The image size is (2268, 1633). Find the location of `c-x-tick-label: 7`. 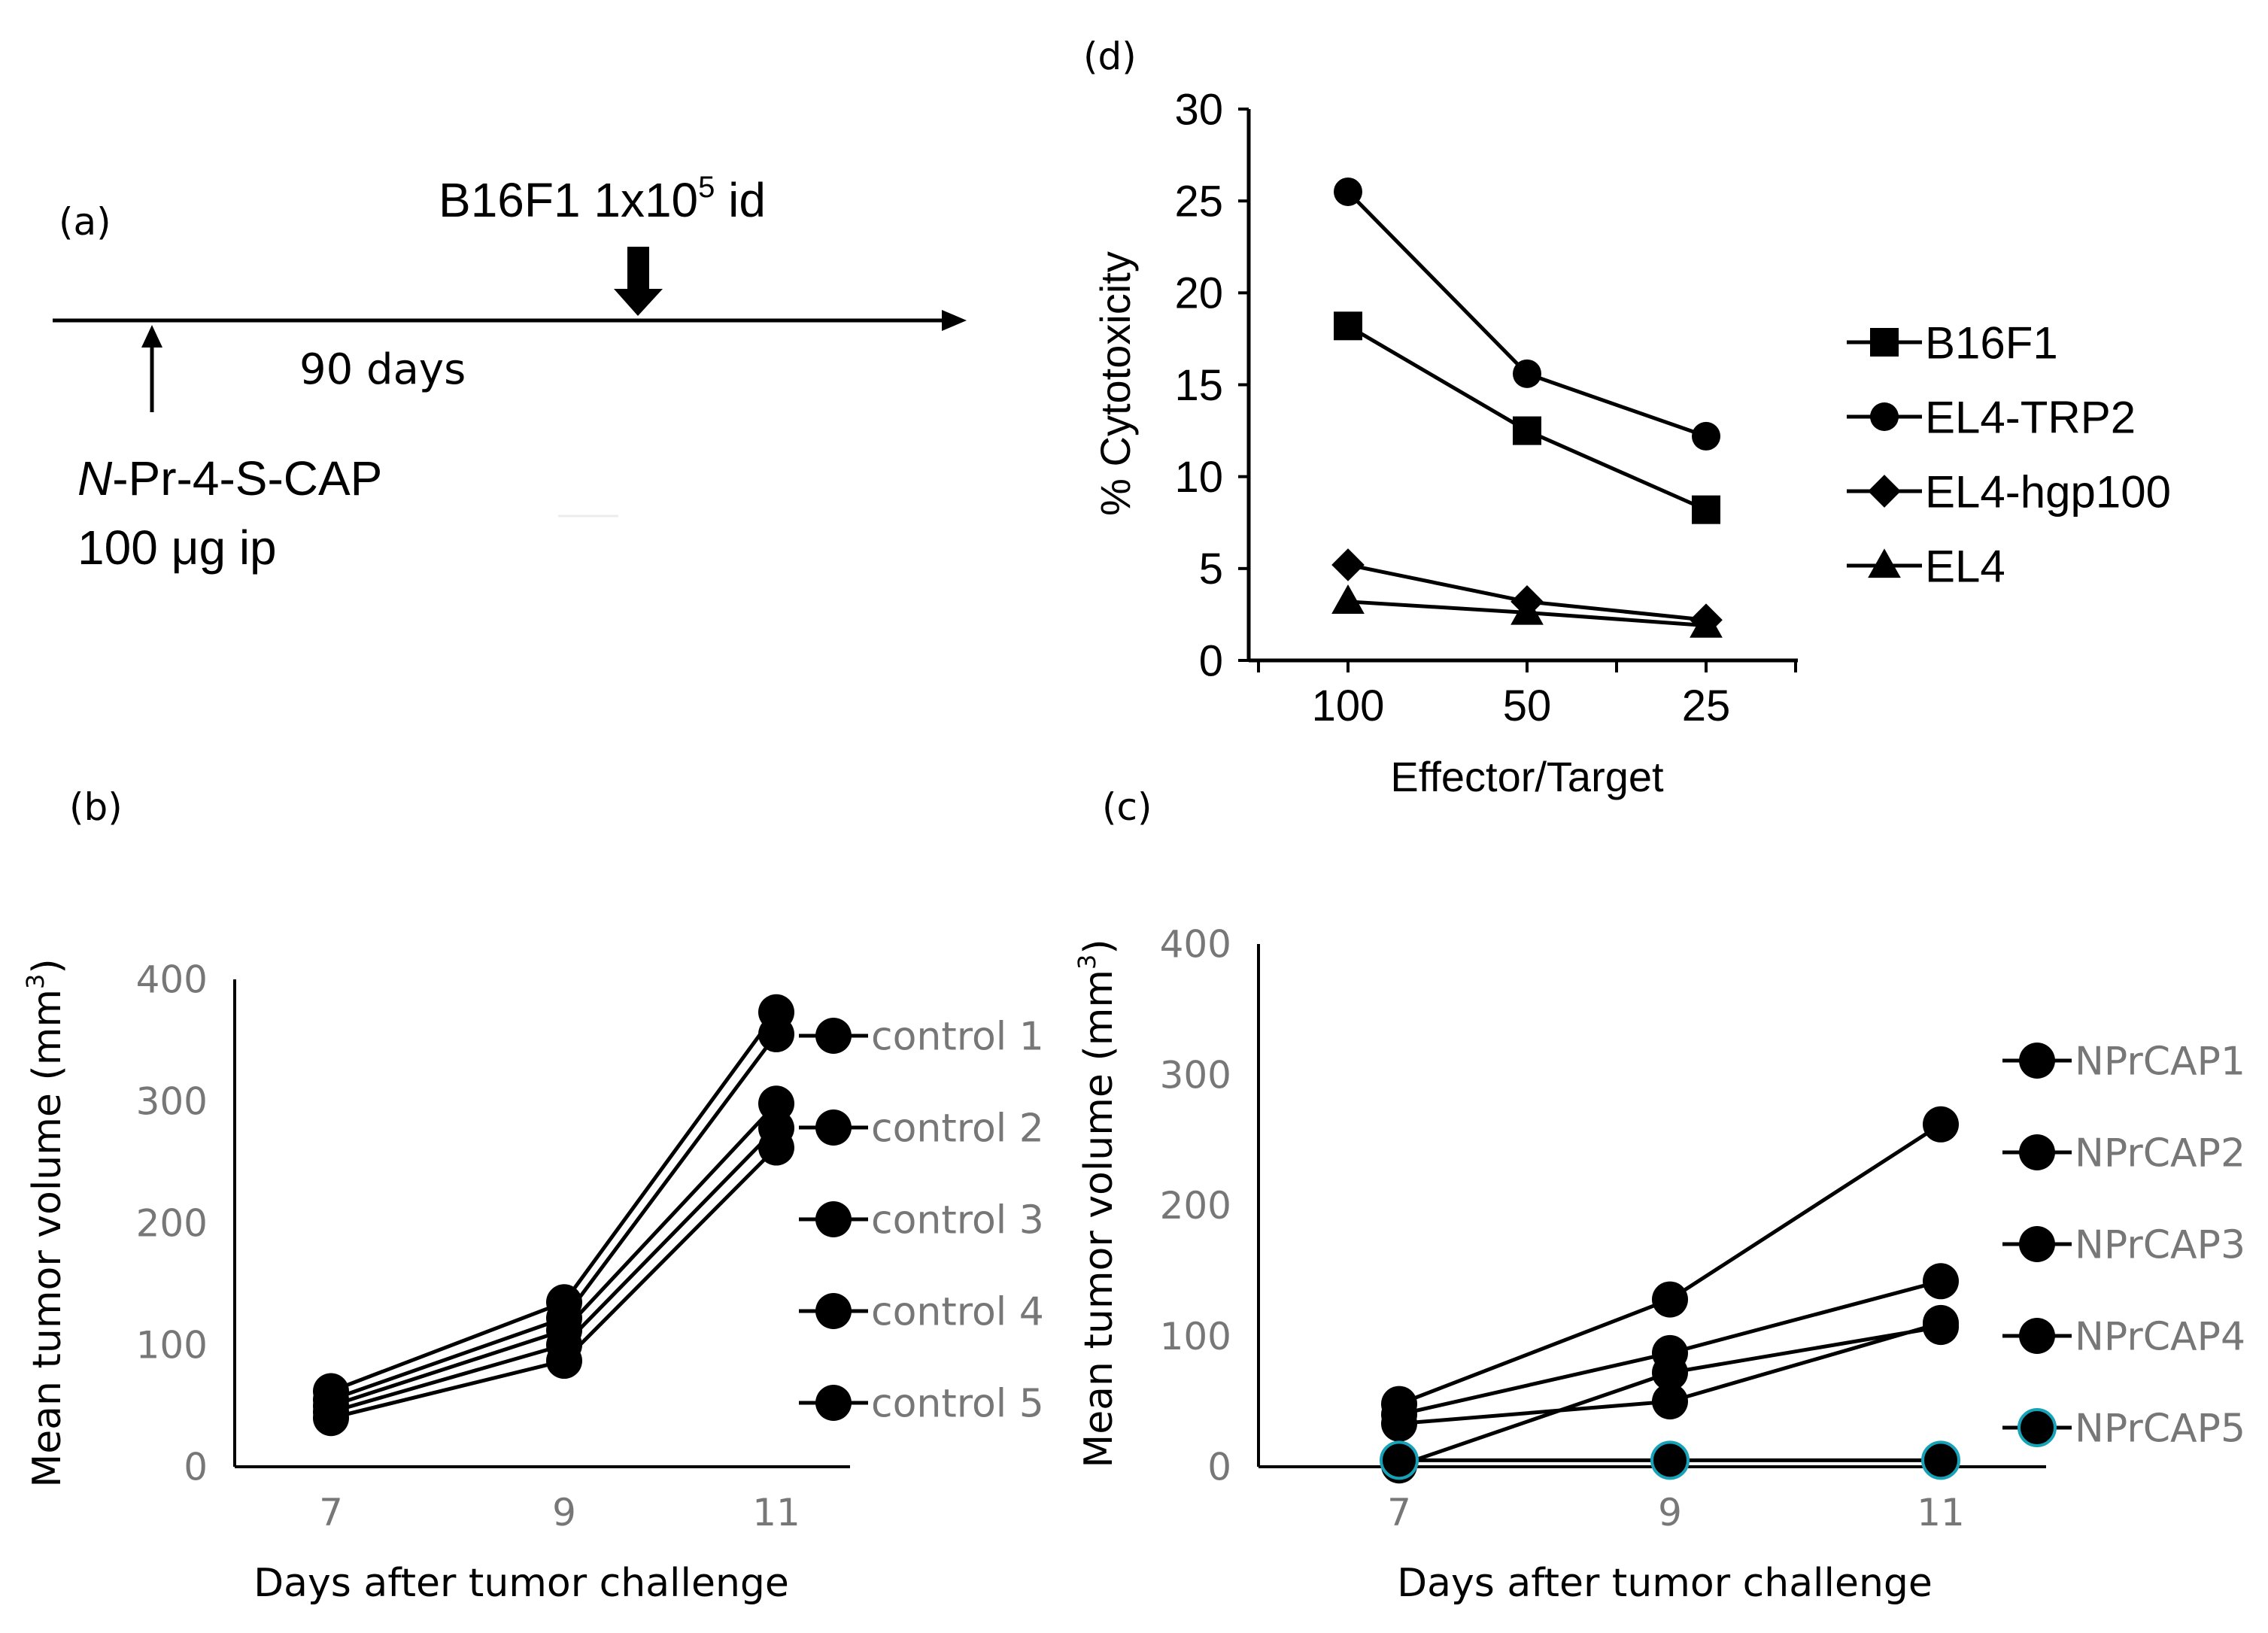

c-x-tick-label: 7 is located at coordinates (1399, 1512).